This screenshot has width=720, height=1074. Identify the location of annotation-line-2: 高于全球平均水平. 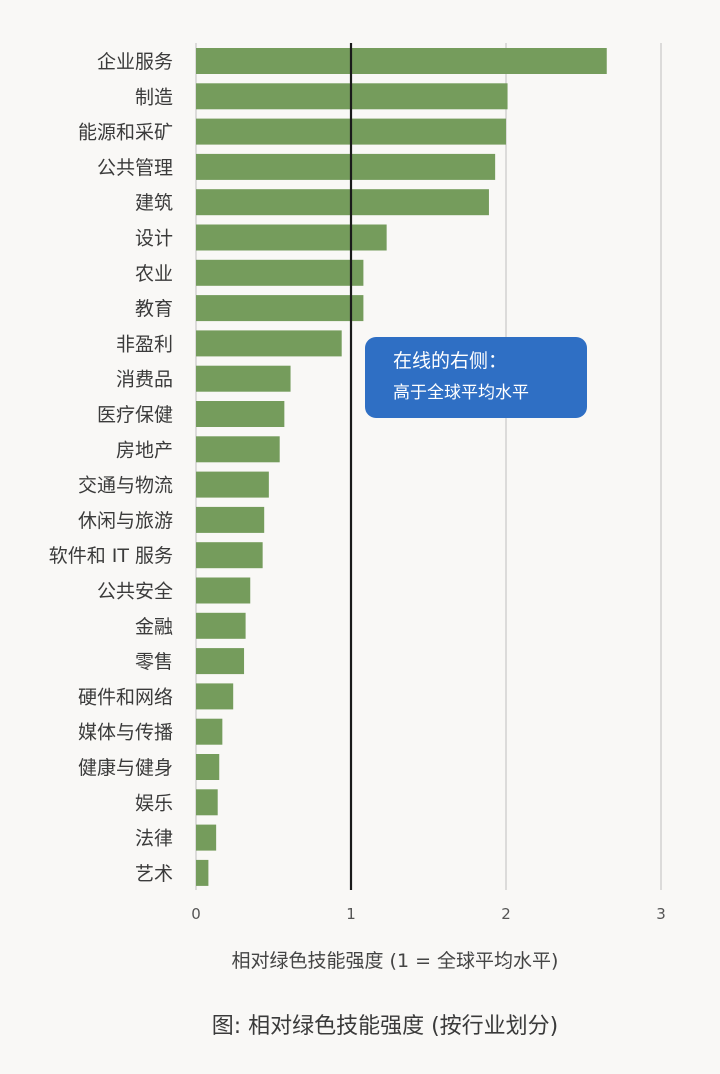
(461, 393).